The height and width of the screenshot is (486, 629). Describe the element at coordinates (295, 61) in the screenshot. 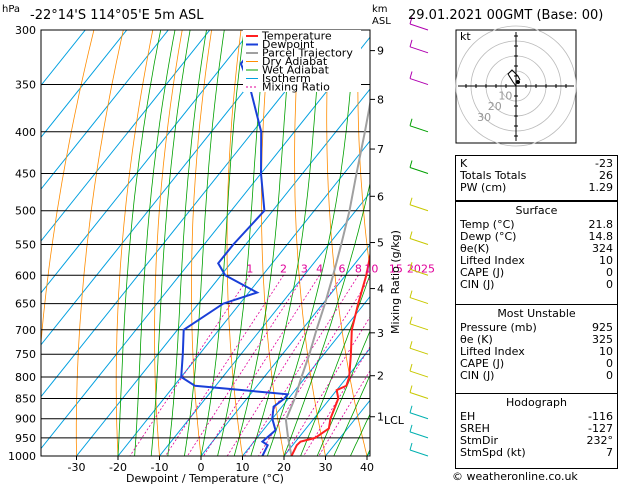

I see `legend-entry: Dry Adiabat` at that location.